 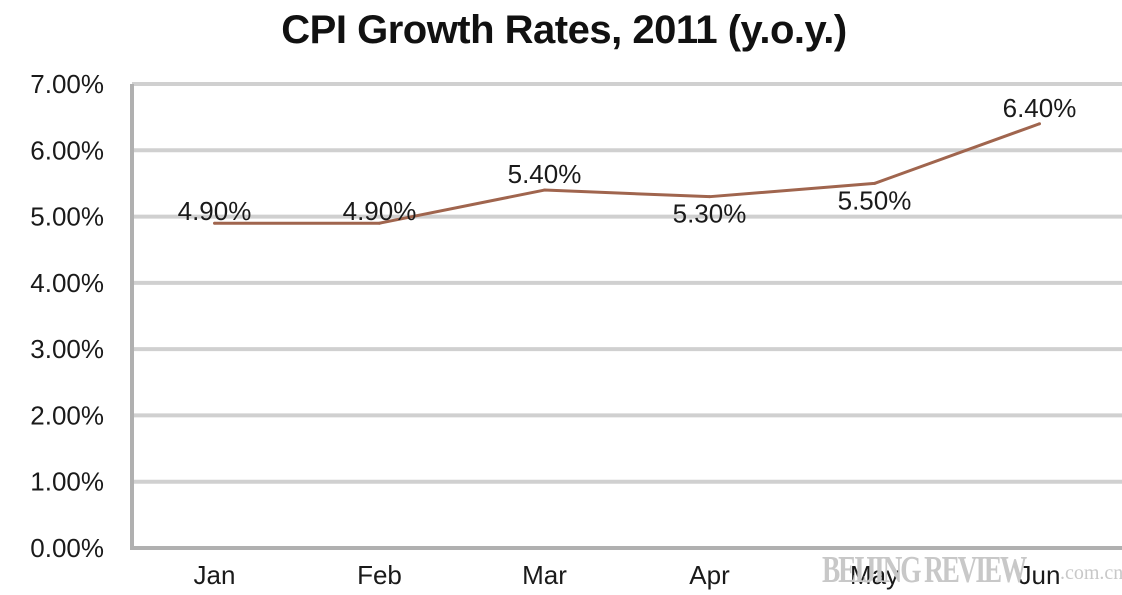 What do you see at coordinates (545, 174) in the screenshot?
I see `data-label: 5.40%` at bounding box center [545, 174].